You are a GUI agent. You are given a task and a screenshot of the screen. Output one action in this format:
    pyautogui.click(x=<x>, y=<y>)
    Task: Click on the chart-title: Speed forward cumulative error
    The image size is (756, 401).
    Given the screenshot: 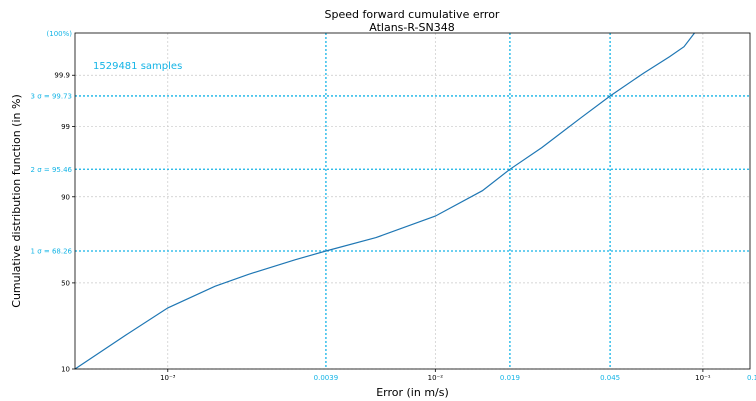 What is the action you would take?
    pyautogui.click(x=412, y=14)
    